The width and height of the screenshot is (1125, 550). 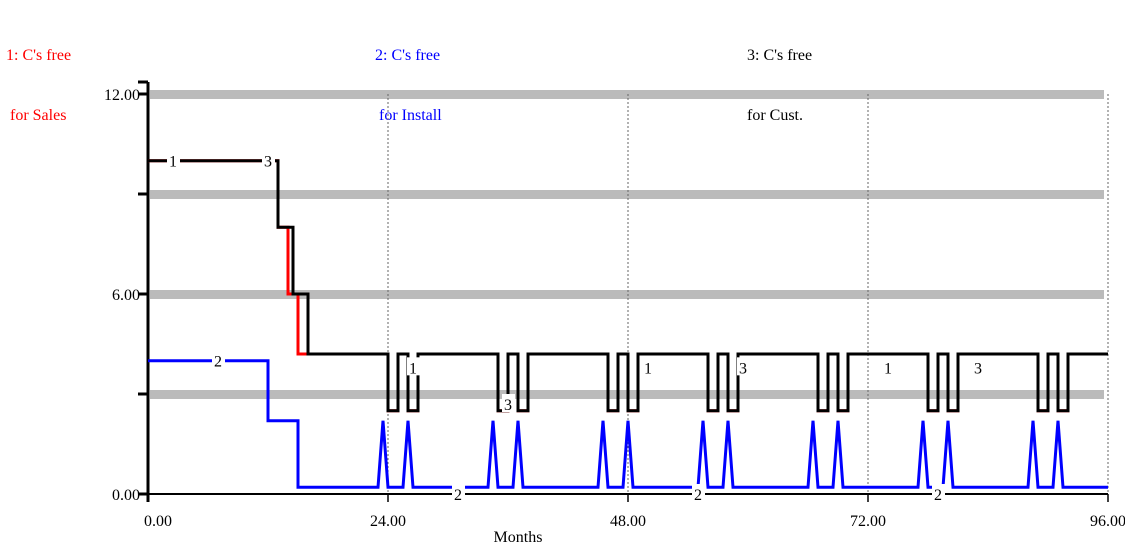 I want to click on x-tick-label-0: 0.00, so click(x=158, y=521).